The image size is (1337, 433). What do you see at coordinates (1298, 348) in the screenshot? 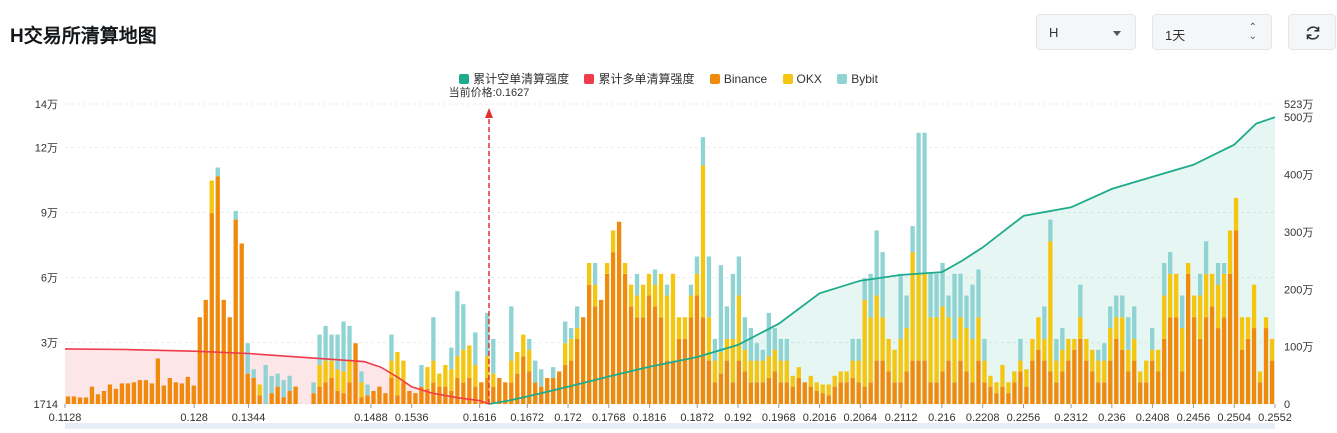
I see `y-right-tick-label: 100万` at bounding box center [1298, 348].